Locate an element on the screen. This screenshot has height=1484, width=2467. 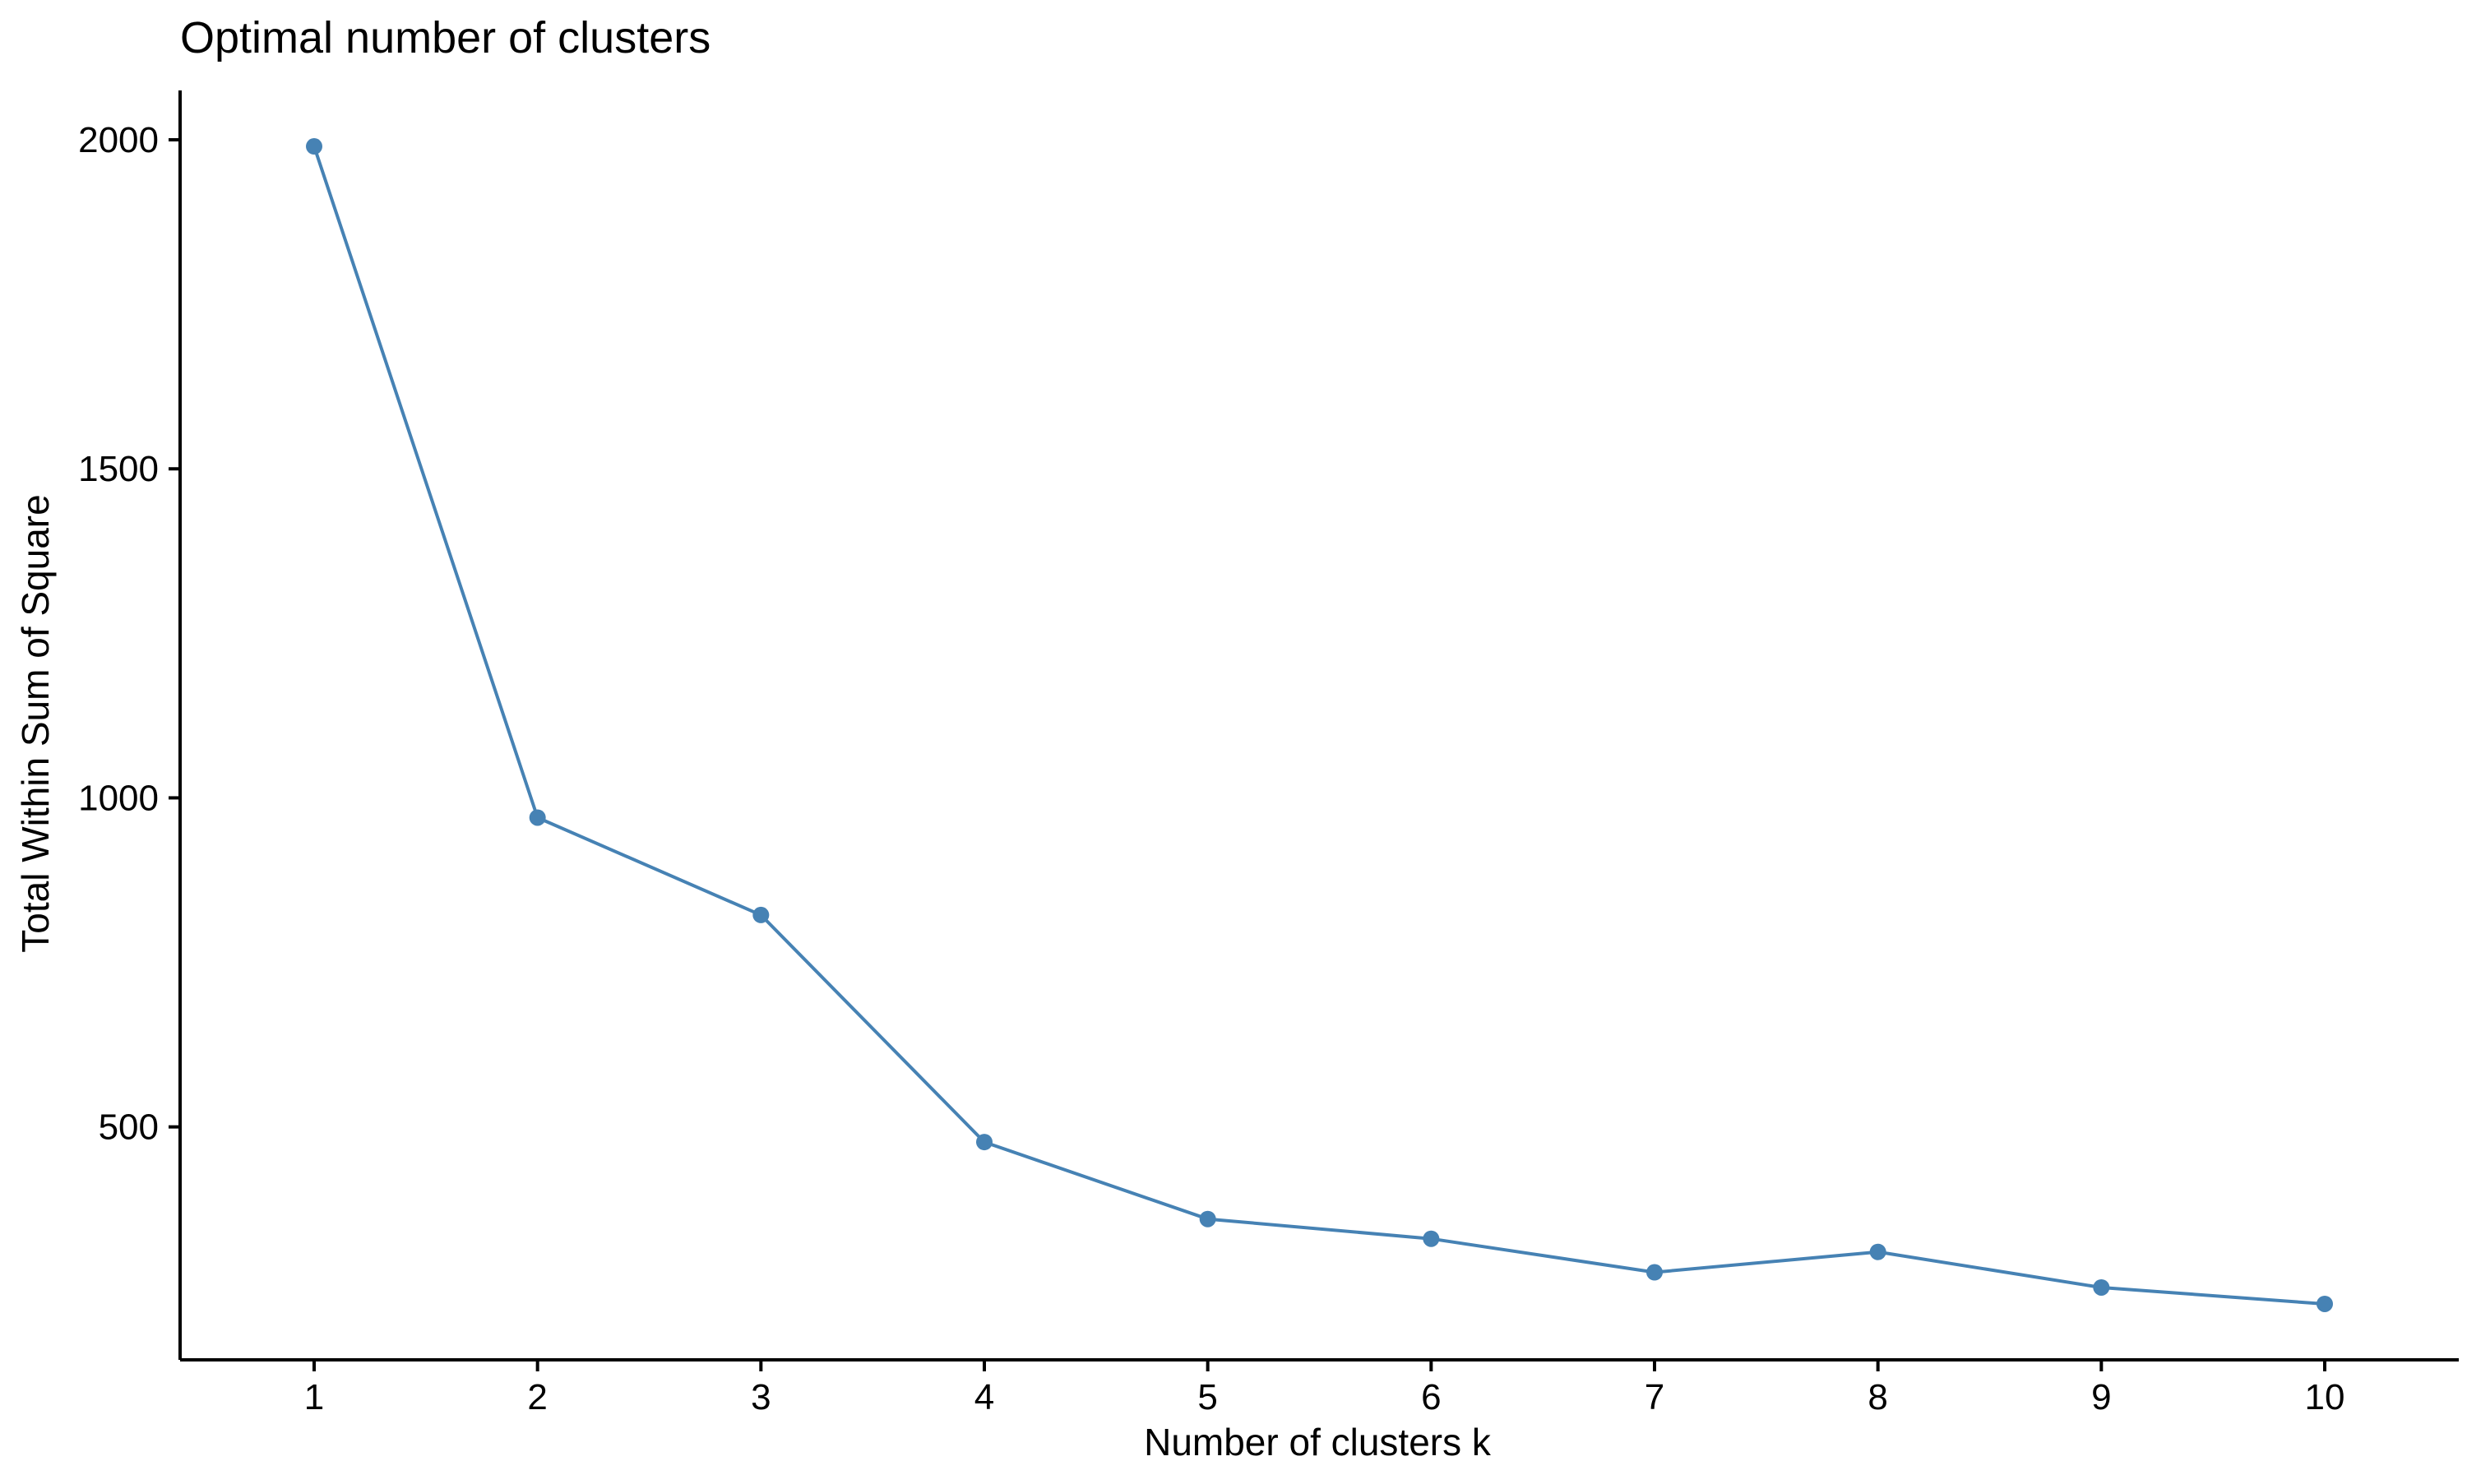
y-axis-ticks: 500 1000 1500 2000 is located at coordinates (129, 634).